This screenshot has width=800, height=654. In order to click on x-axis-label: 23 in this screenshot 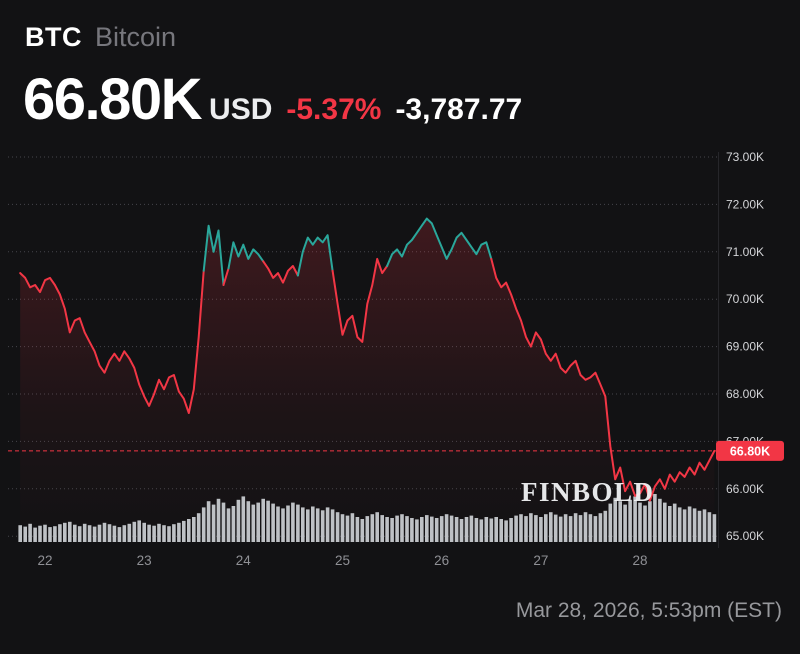, I will do `click(144, 560)`.